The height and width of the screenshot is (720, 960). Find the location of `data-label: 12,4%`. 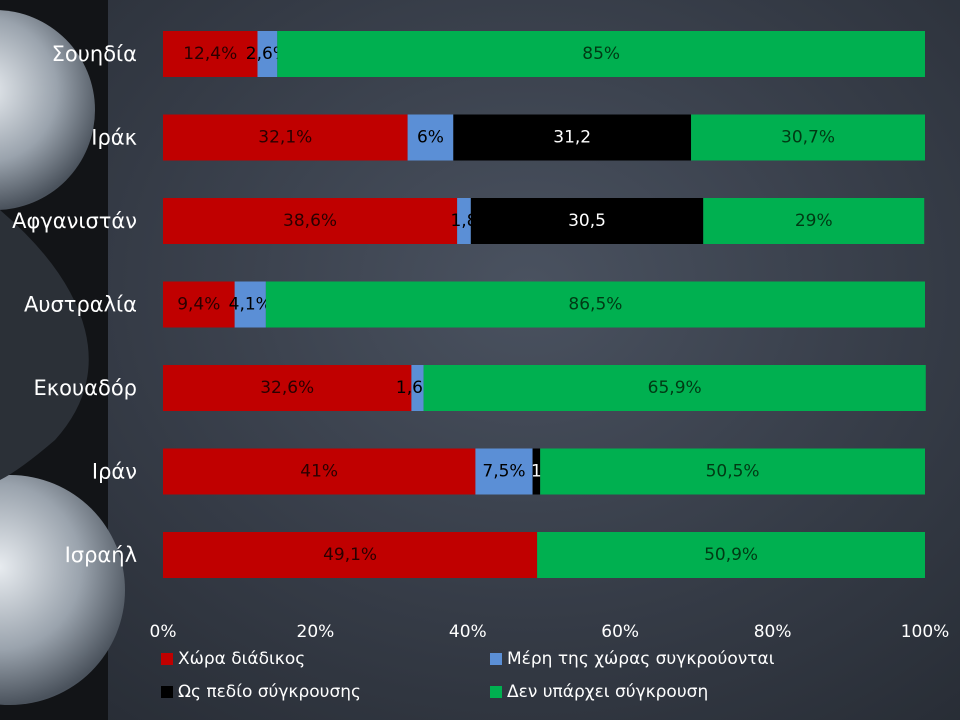

data-label: 12,4% is located at coordinates (210, 54).